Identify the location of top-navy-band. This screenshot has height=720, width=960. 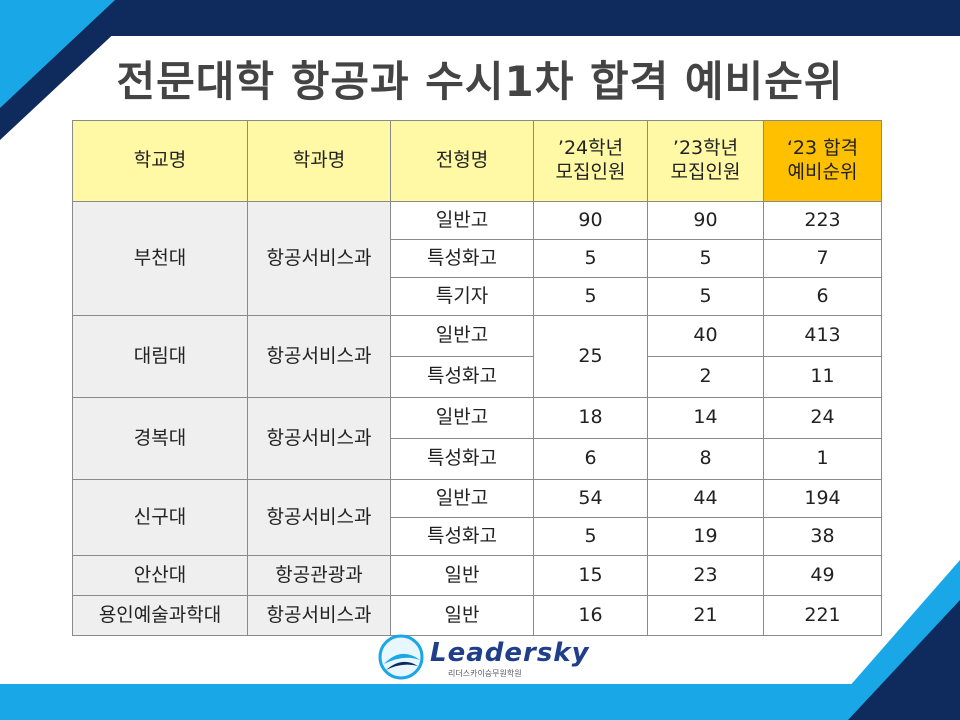
(480, 18).